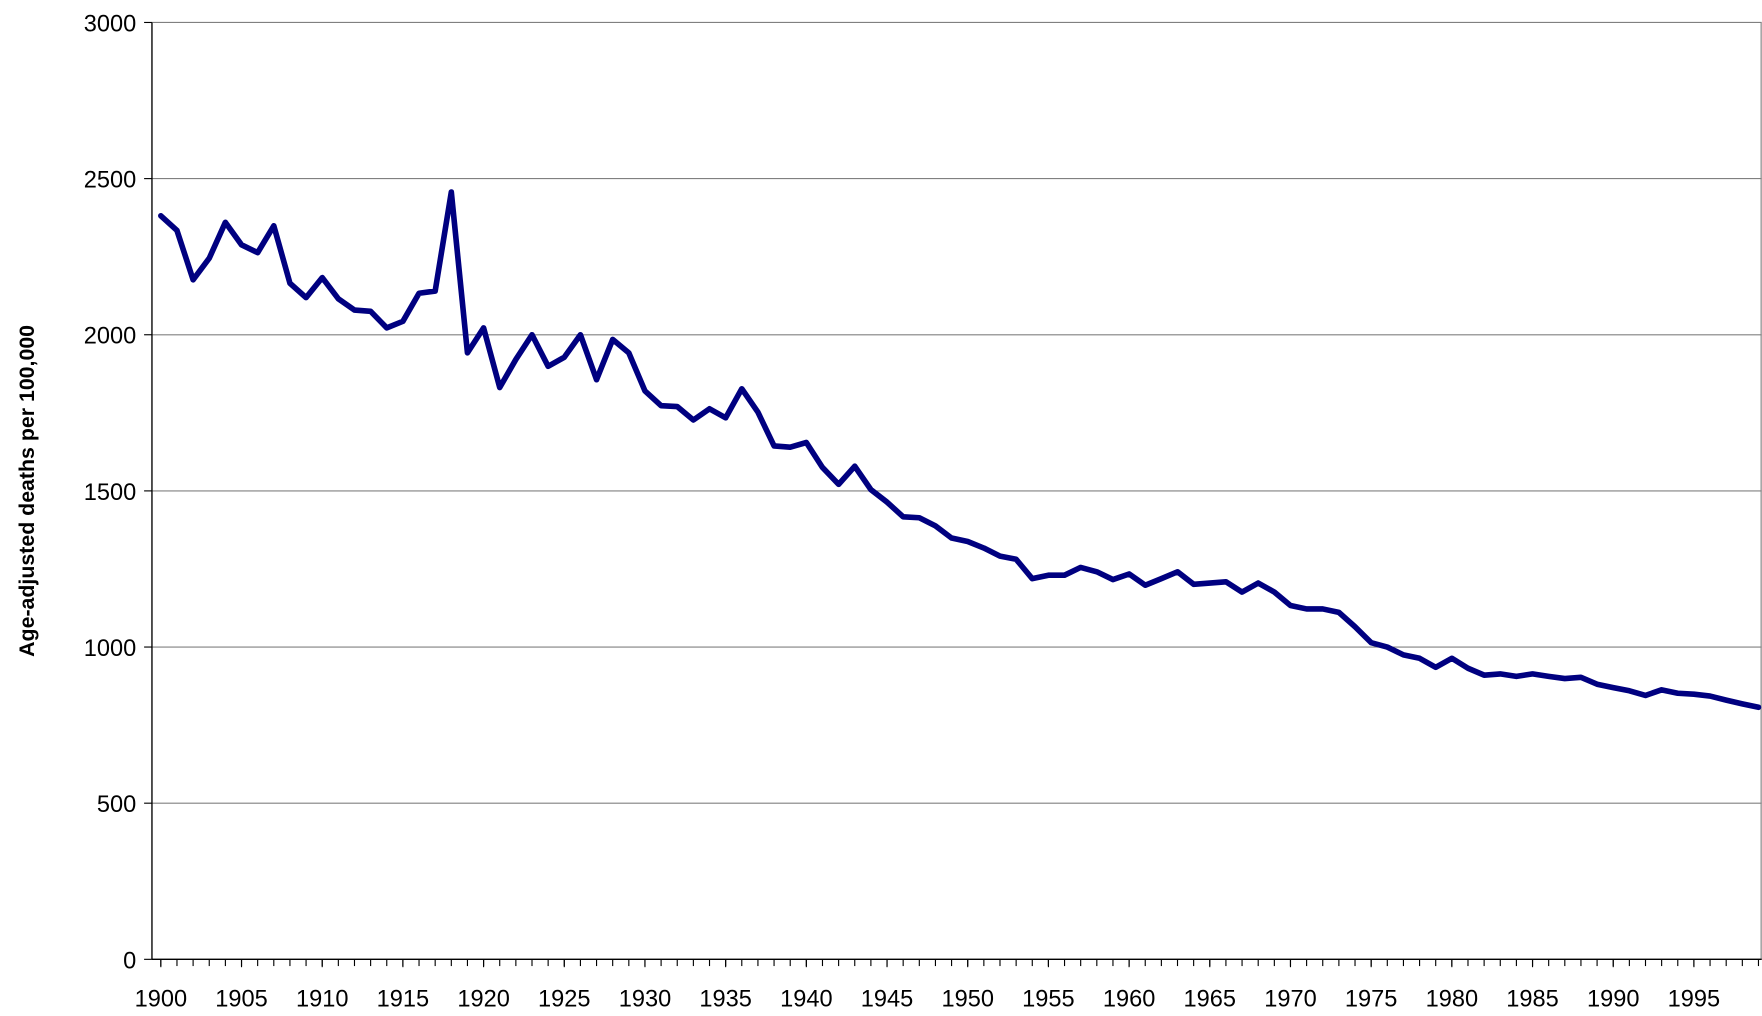  Describe the element at coordinates (322, 998) in the screenshot. I see `x-tick-label: 1910` at that location.